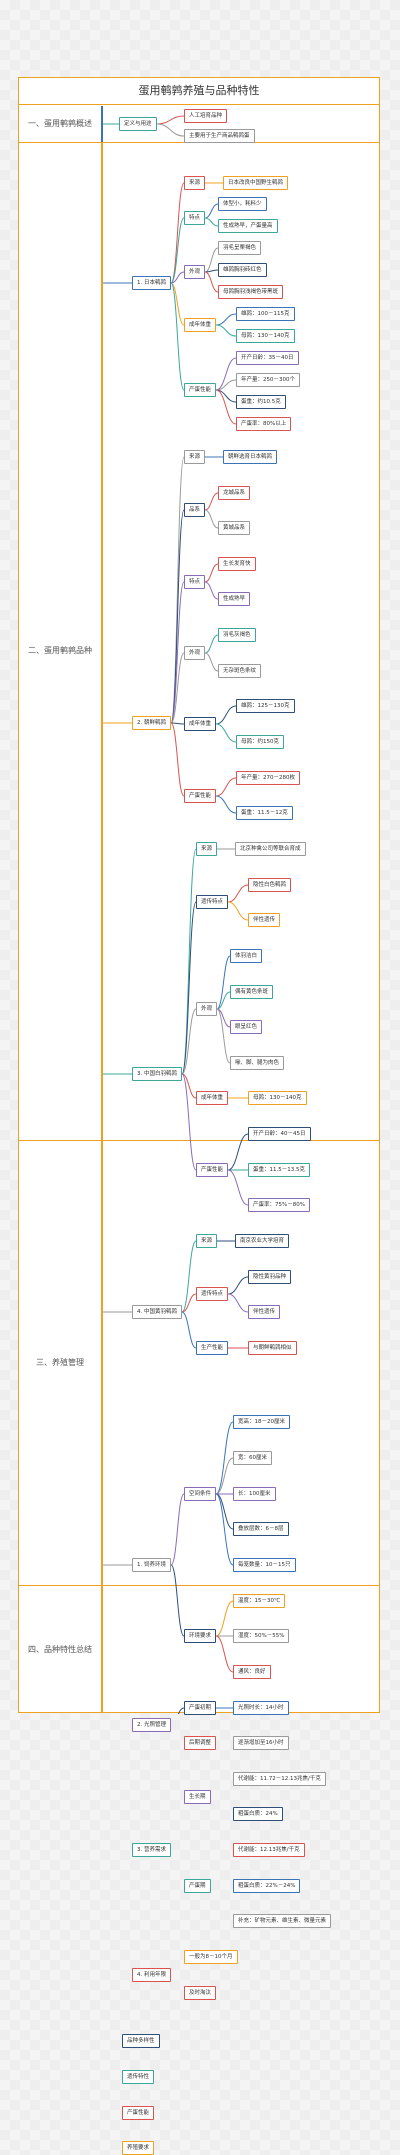 This screenshot has height=2155, width=400. Describe the element at coordinates (265, 314) in the screenshot. I see `node-jp-w1: 雄鹑：100－115克` at that location.